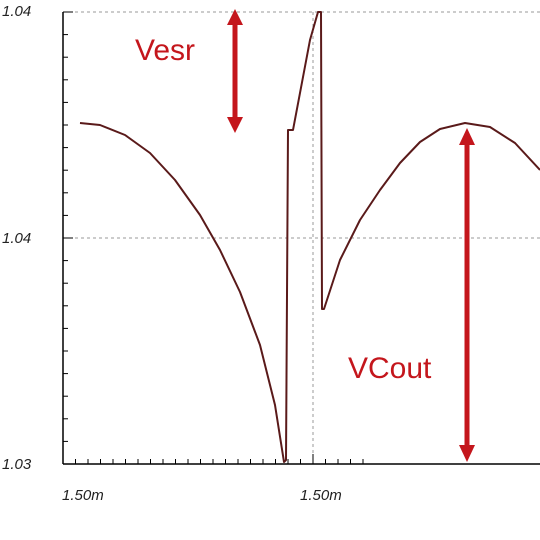 This screenshot has width=540, height=540. I want to click on vcout-label: VCout, so click(390, 368).